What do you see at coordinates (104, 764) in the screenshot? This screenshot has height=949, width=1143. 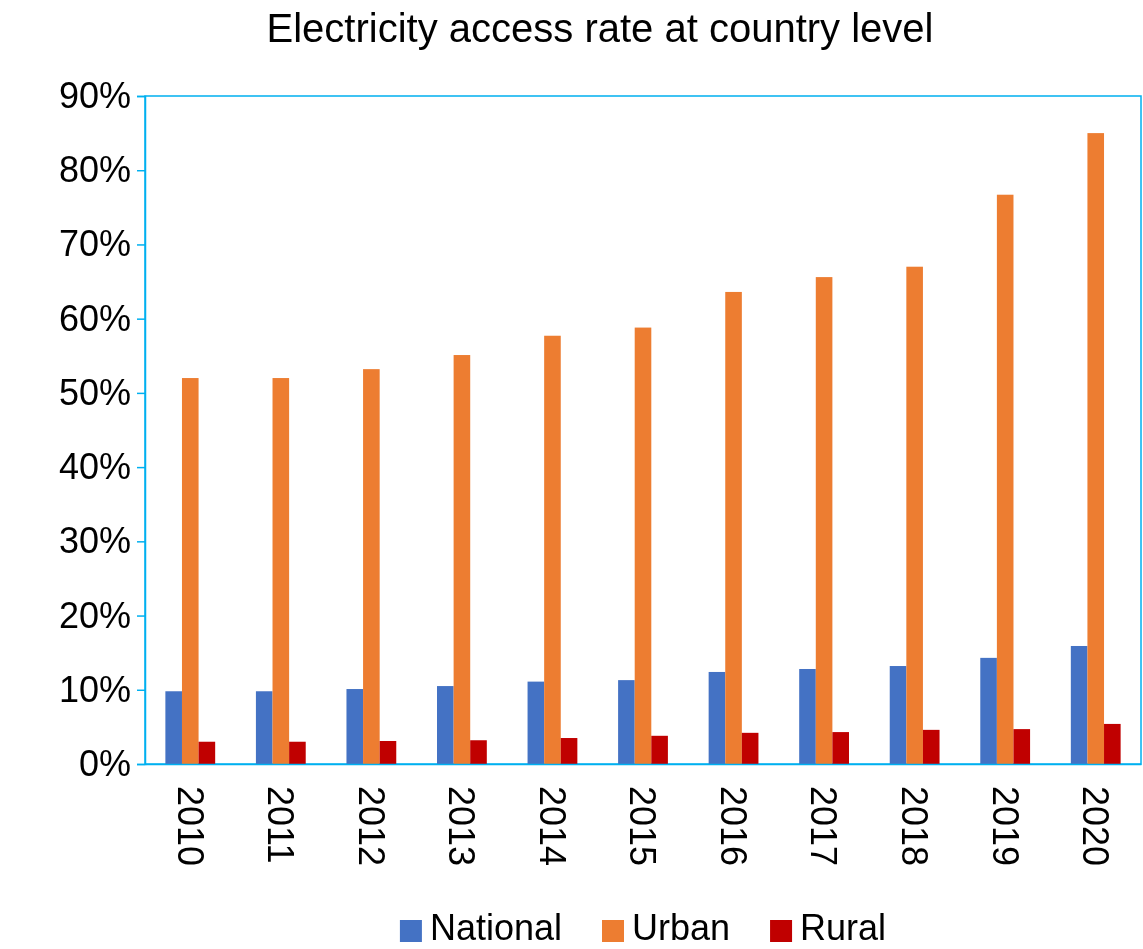 I see `y-tick-label: 0%` at bounding box center [104, 764].